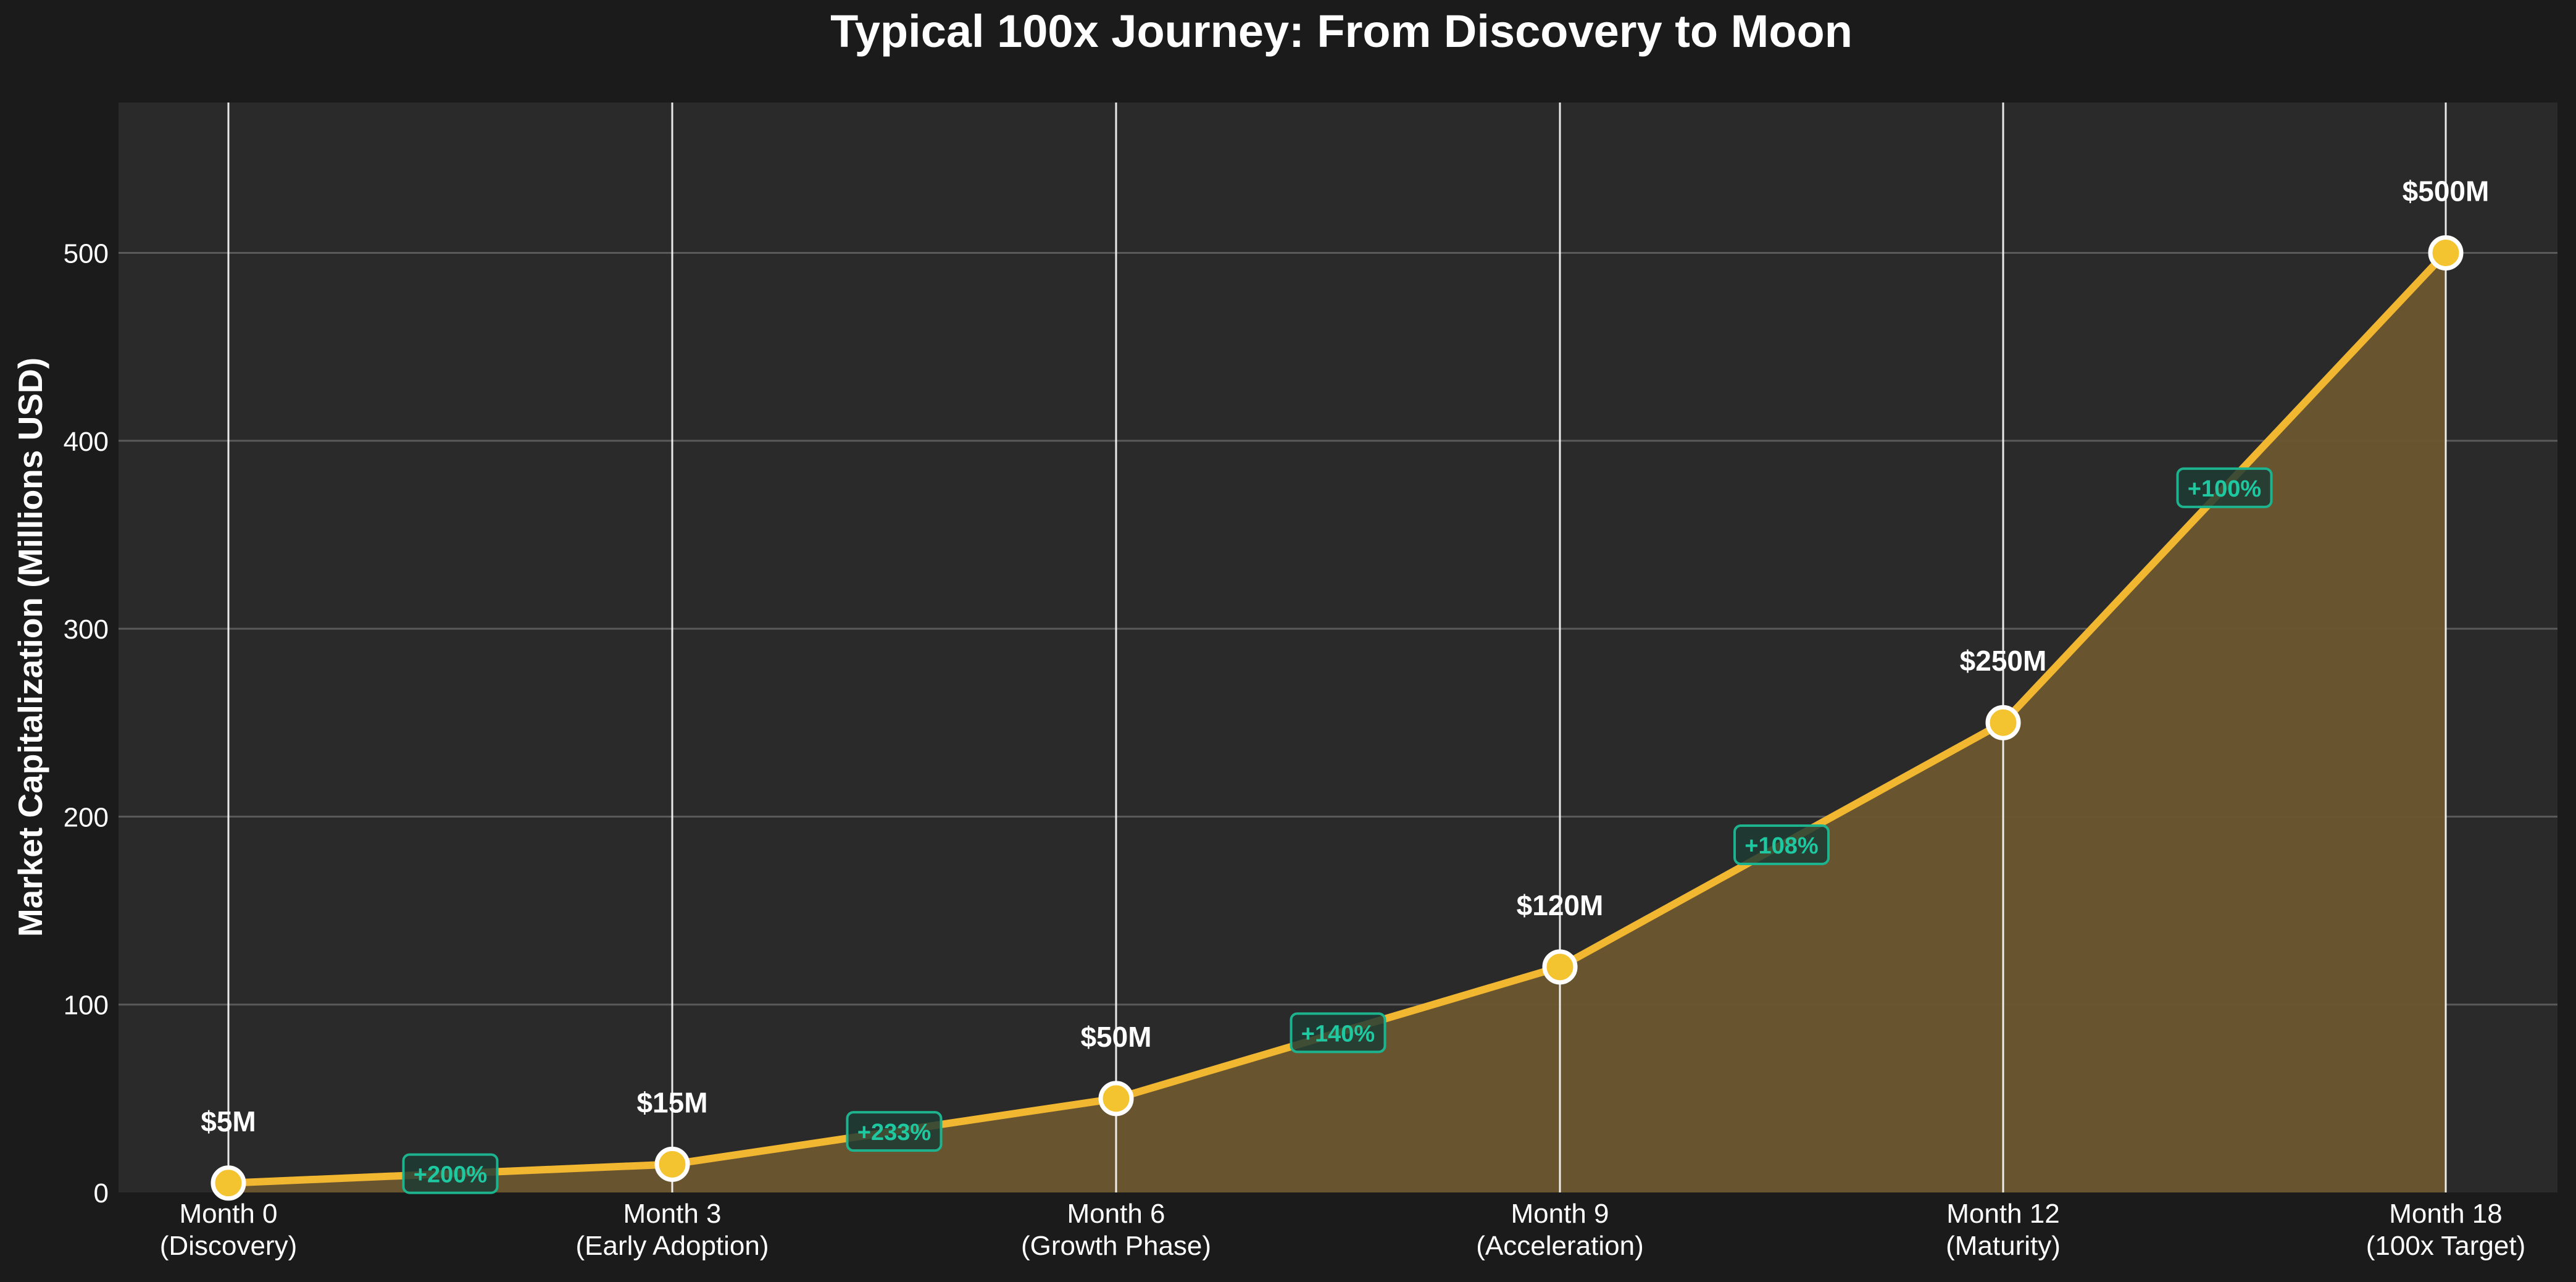 The image size is (2576, 1282). Describe the element at coordinates (86, 629) in the screenshot. I see `y-tick-label: 300` at that location.